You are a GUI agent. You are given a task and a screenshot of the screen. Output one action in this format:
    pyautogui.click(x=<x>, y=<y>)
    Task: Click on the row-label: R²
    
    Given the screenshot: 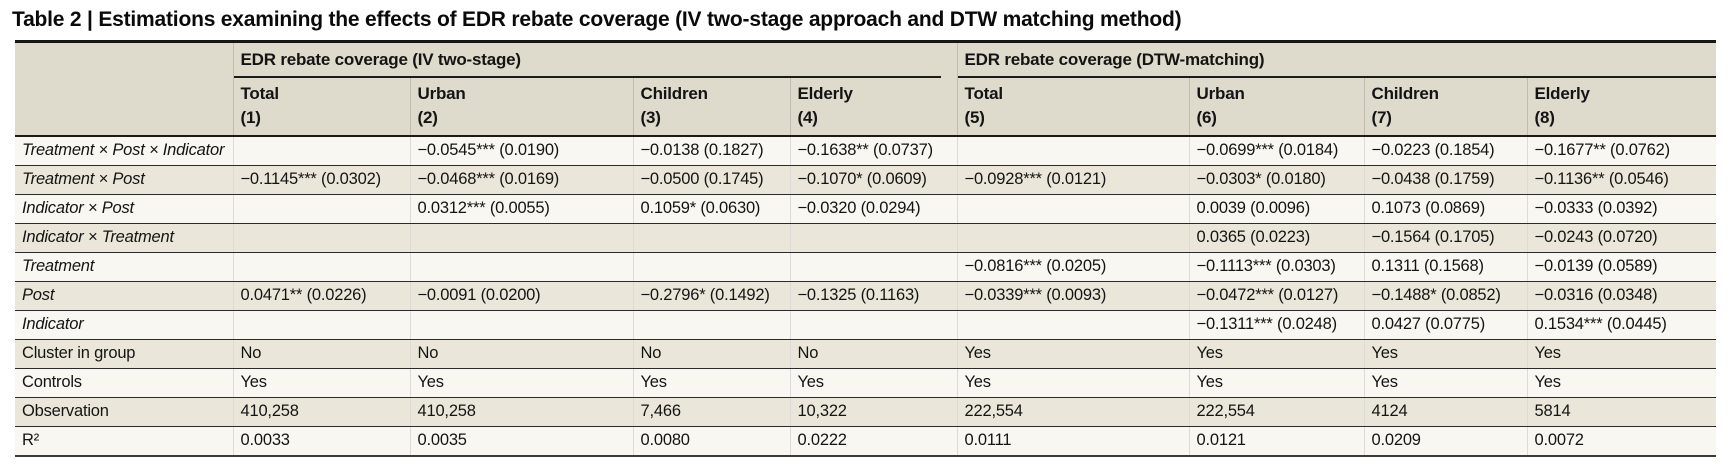 What is the action you would take?
    pyautogui.click(x=124, y=441)
    